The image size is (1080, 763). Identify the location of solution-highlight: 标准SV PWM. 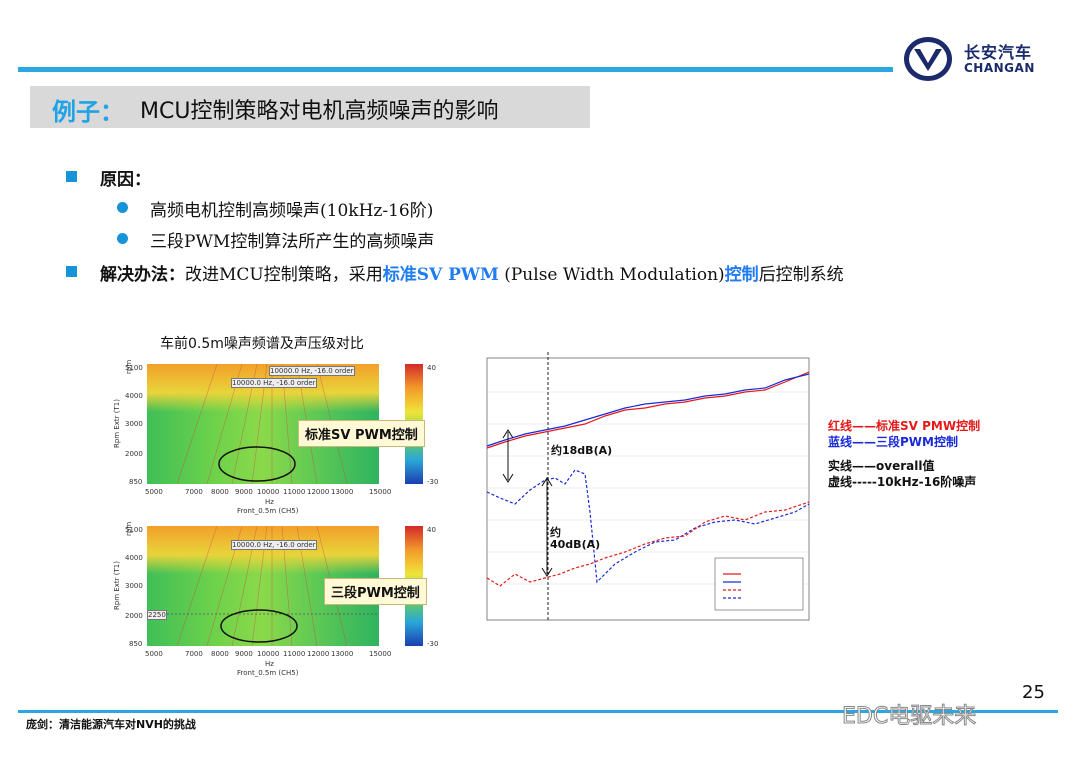
(440, 275).